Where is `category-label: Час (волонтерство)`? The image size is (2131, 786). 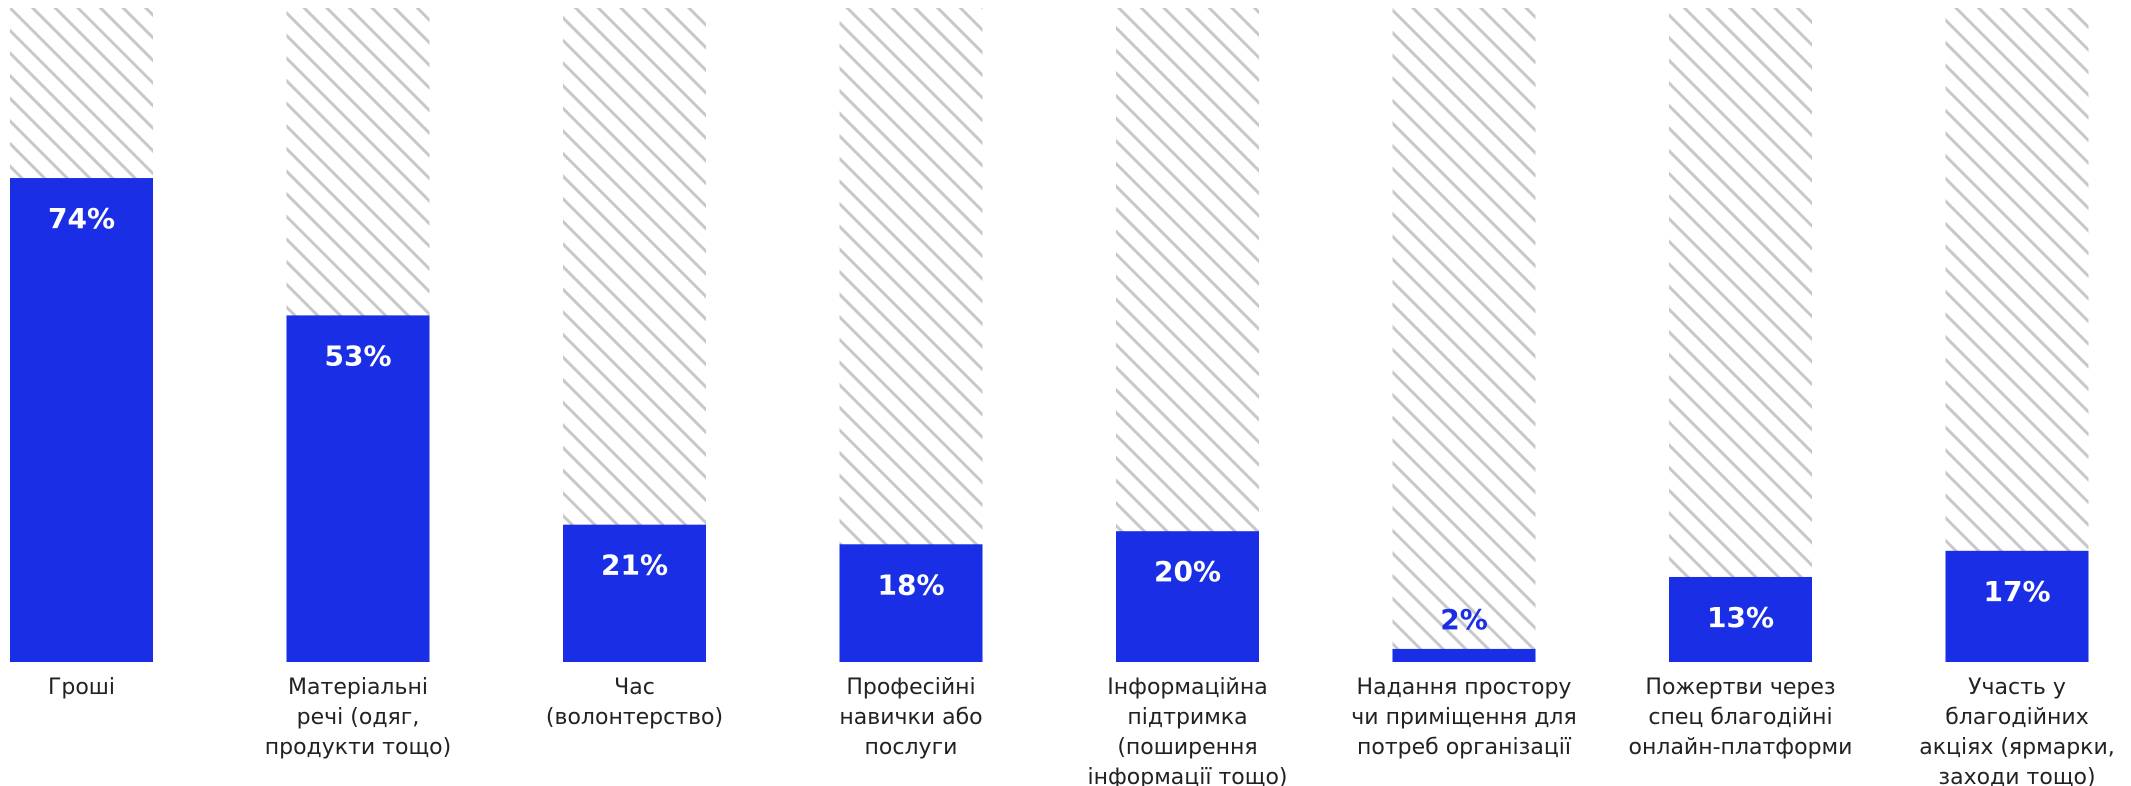
category-label: Час (волонтерство) is located at coordinates (634, 702).